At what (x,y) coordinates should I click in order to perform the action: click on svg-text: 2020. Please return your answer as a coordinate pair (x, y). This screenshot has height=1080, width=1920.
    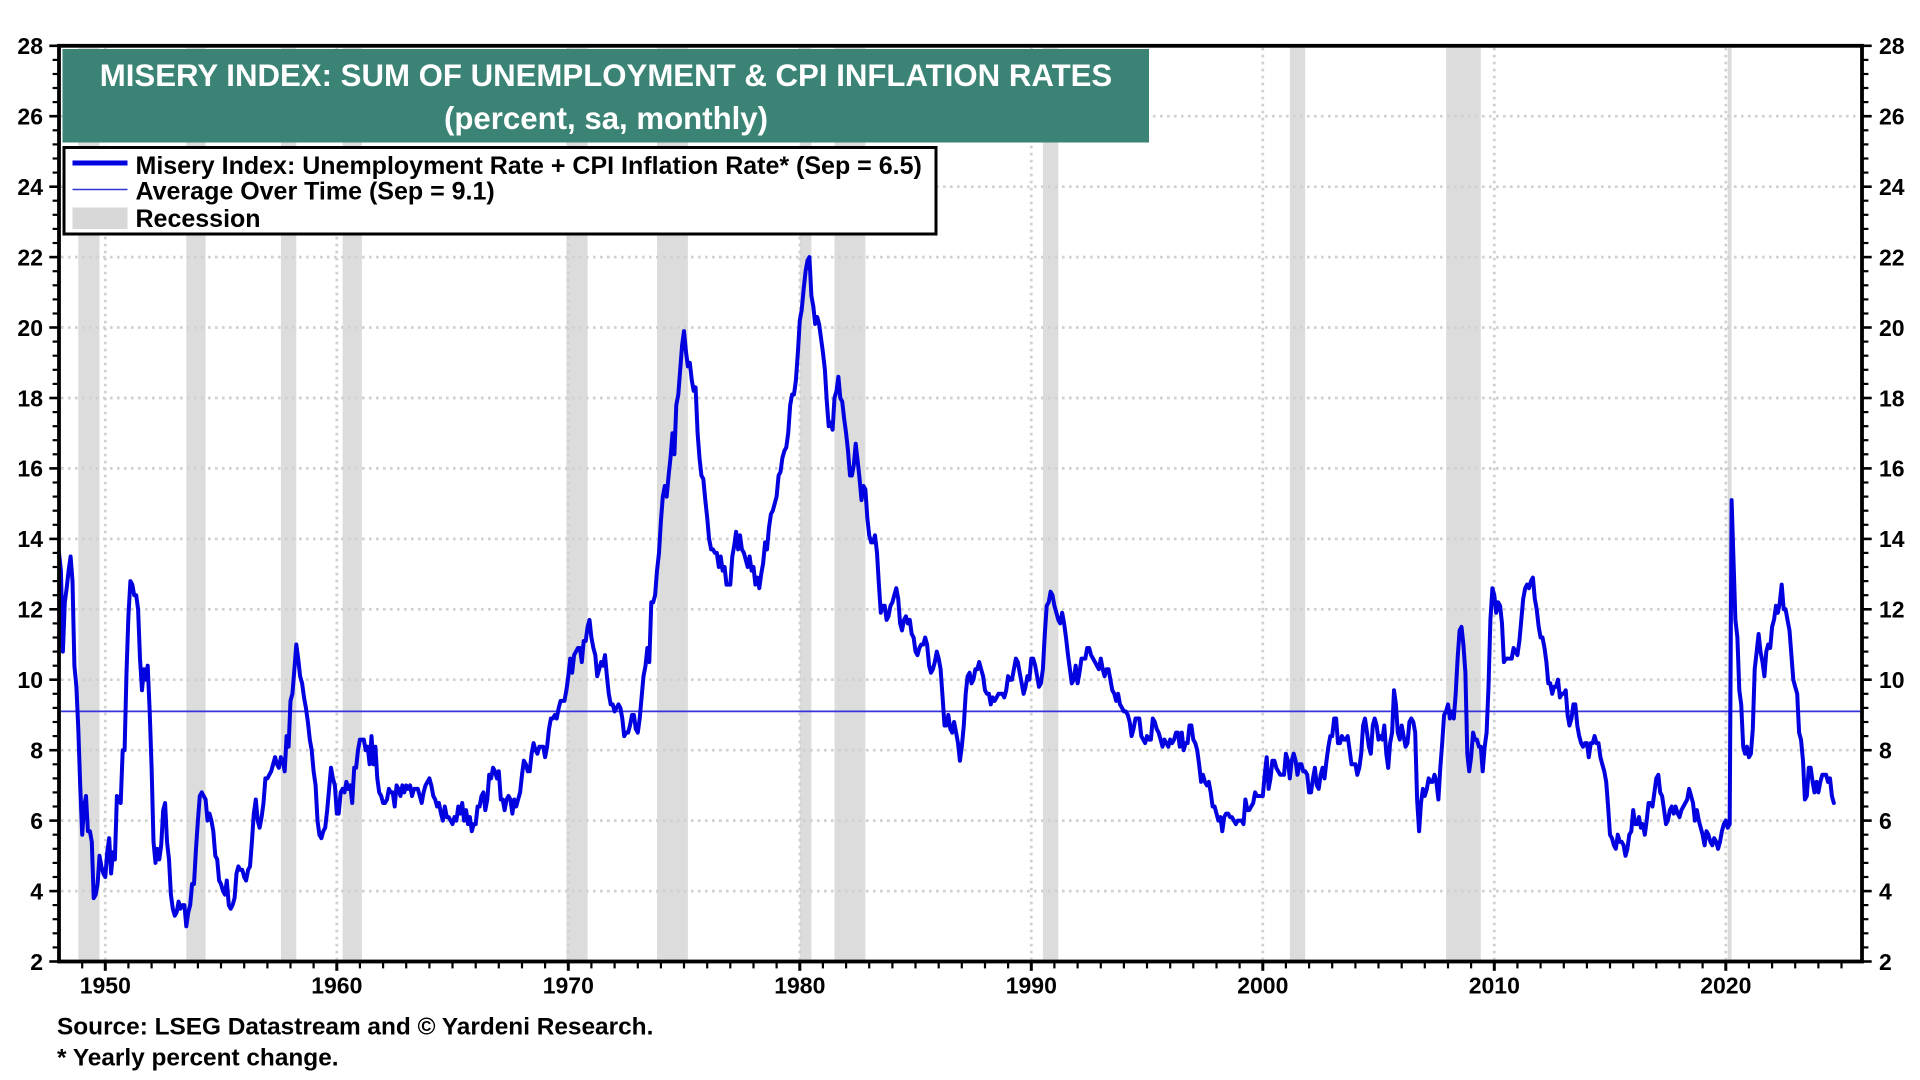
    Looking at the image, I should click on (1725, 986).